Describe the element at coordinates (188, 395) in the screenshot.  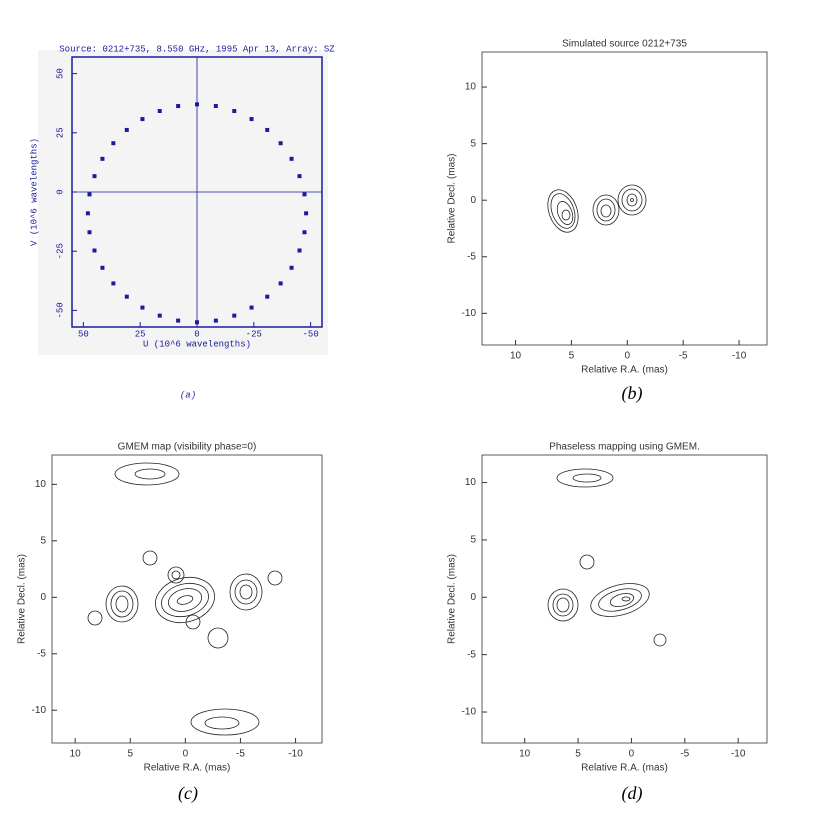
I see `caption: (a)` at that location.